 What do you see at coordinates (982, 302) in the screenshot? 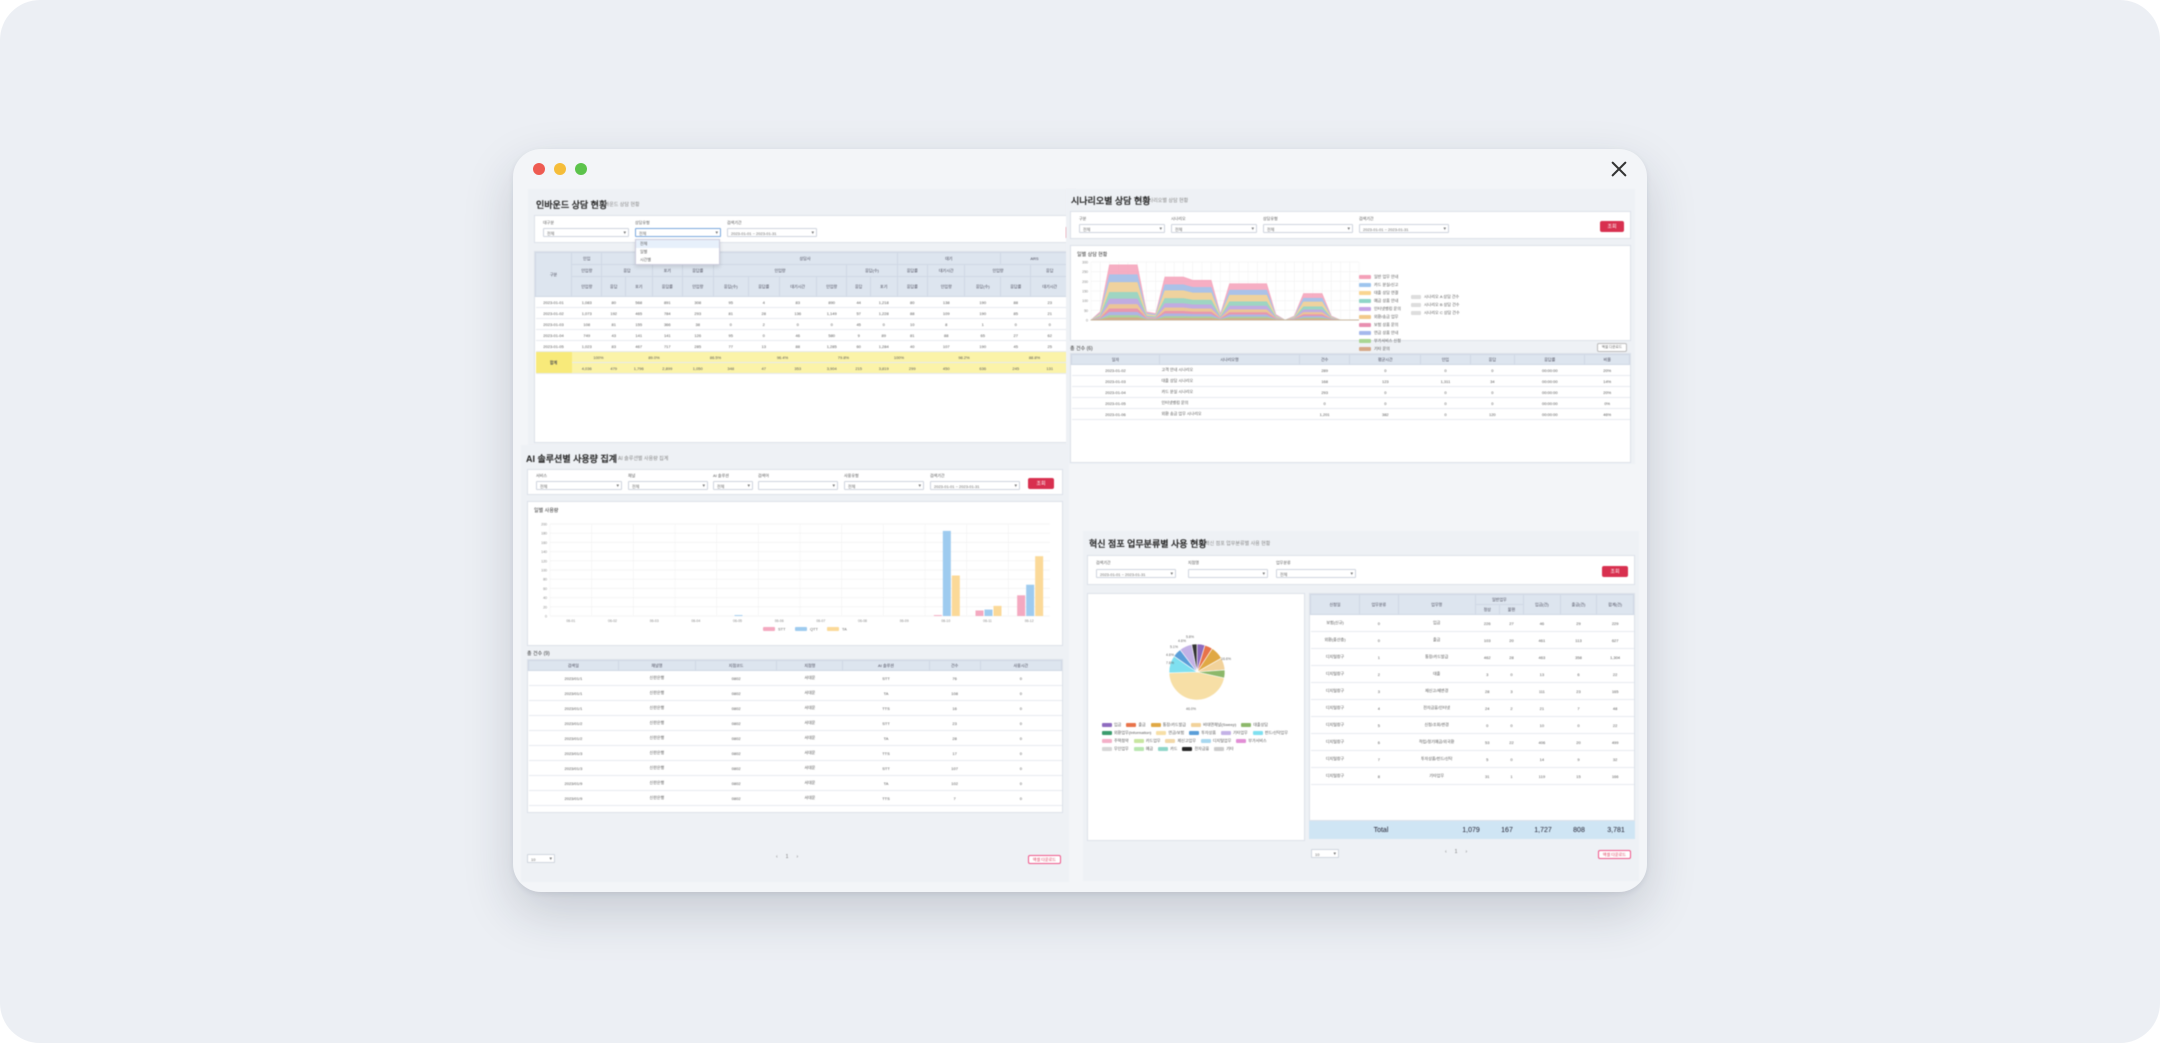
I see `table-cell: 190` at bounding box center [982, 302].